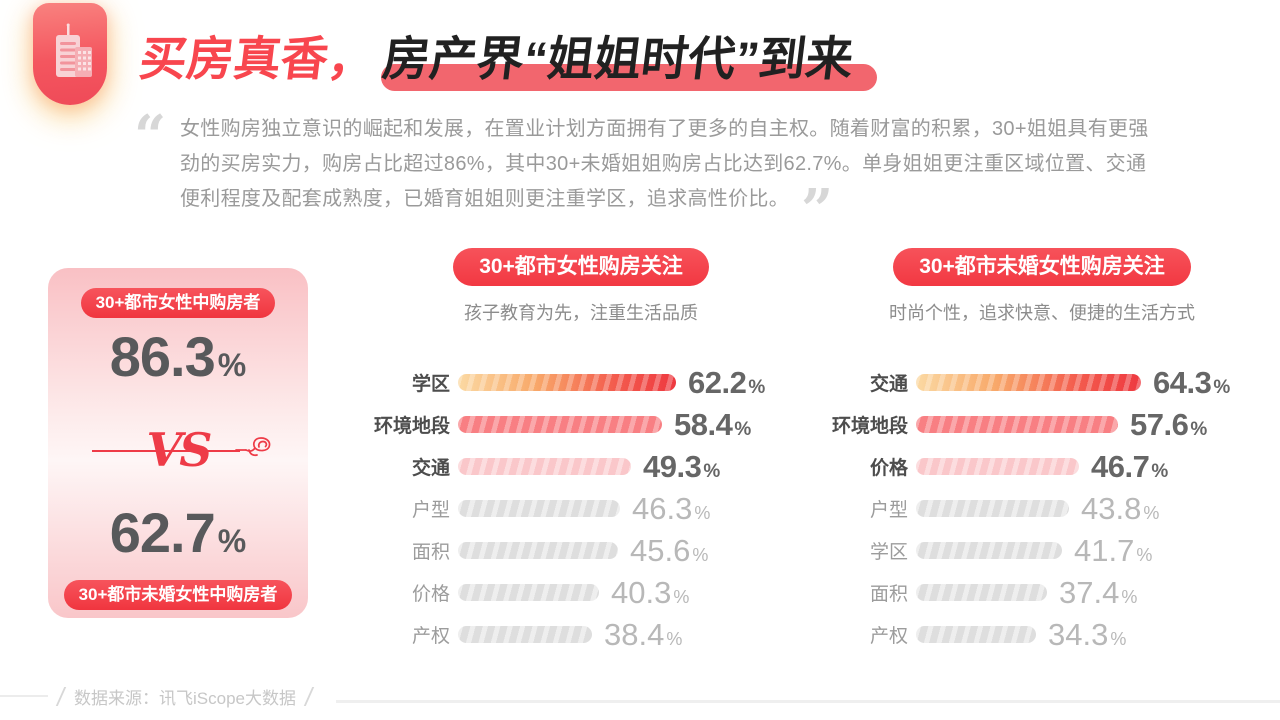 This screenshot has width=1280, height=720. I want to click on bar-row: 价格 46.7%, so click(1042, 466).